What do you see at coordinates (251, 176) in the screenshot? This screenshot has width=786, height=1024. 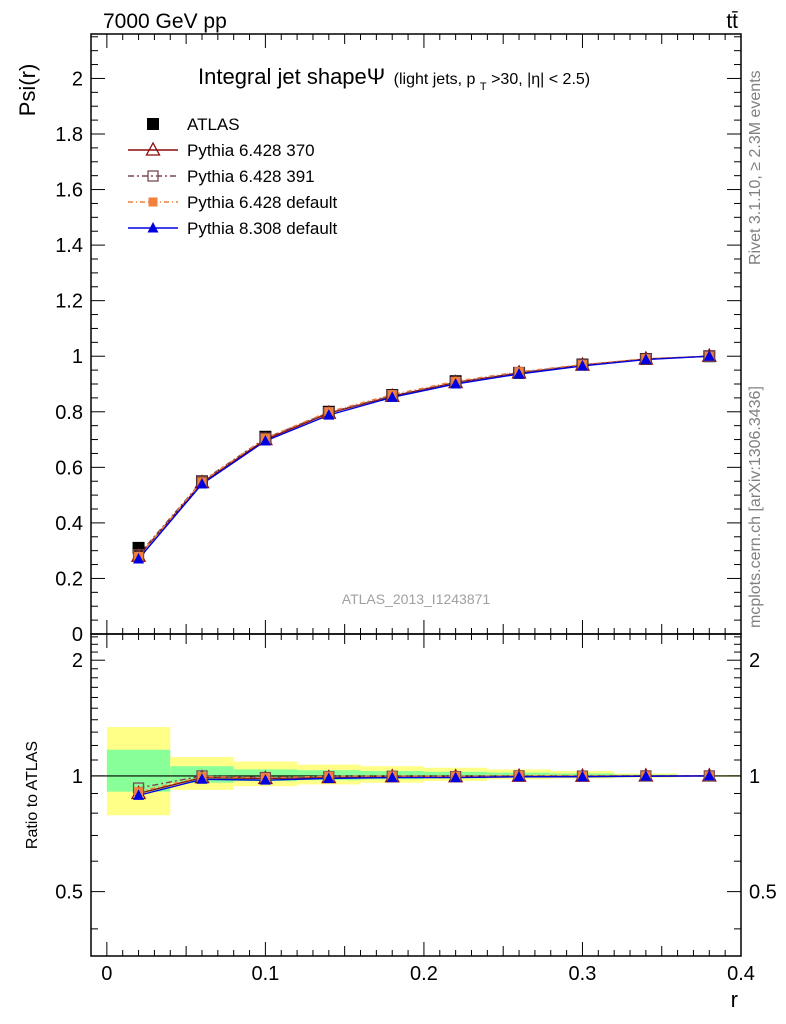 I see `legend-label: Pythia 6.428 391` at bounding box center [251, 176].